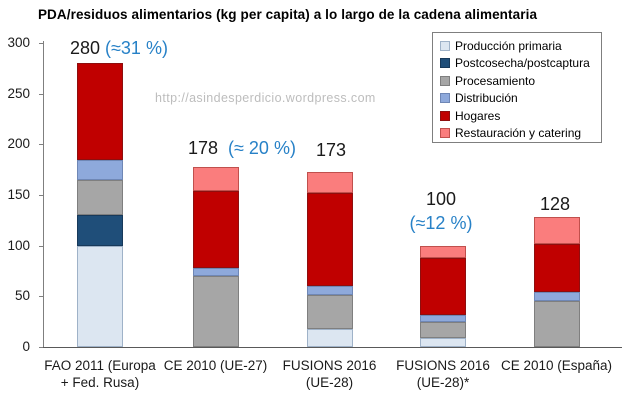 The image size is (625, 407). I want to click on bar-total-value: 173, so click(331, 150).